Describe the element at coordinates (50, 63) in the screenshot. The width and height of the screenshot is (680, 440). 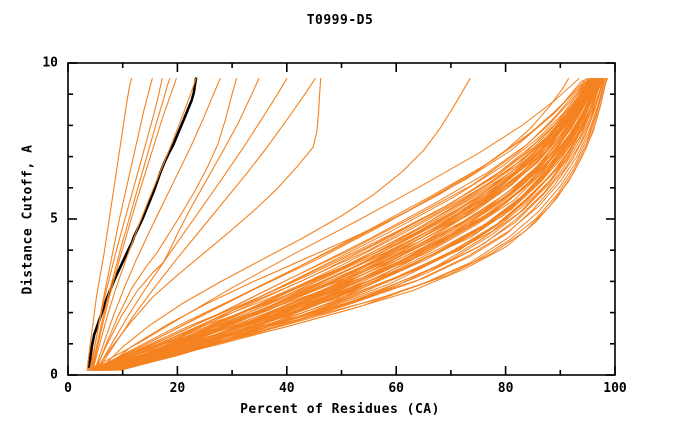
I see `y-axis-tick-label: 10` at that location.